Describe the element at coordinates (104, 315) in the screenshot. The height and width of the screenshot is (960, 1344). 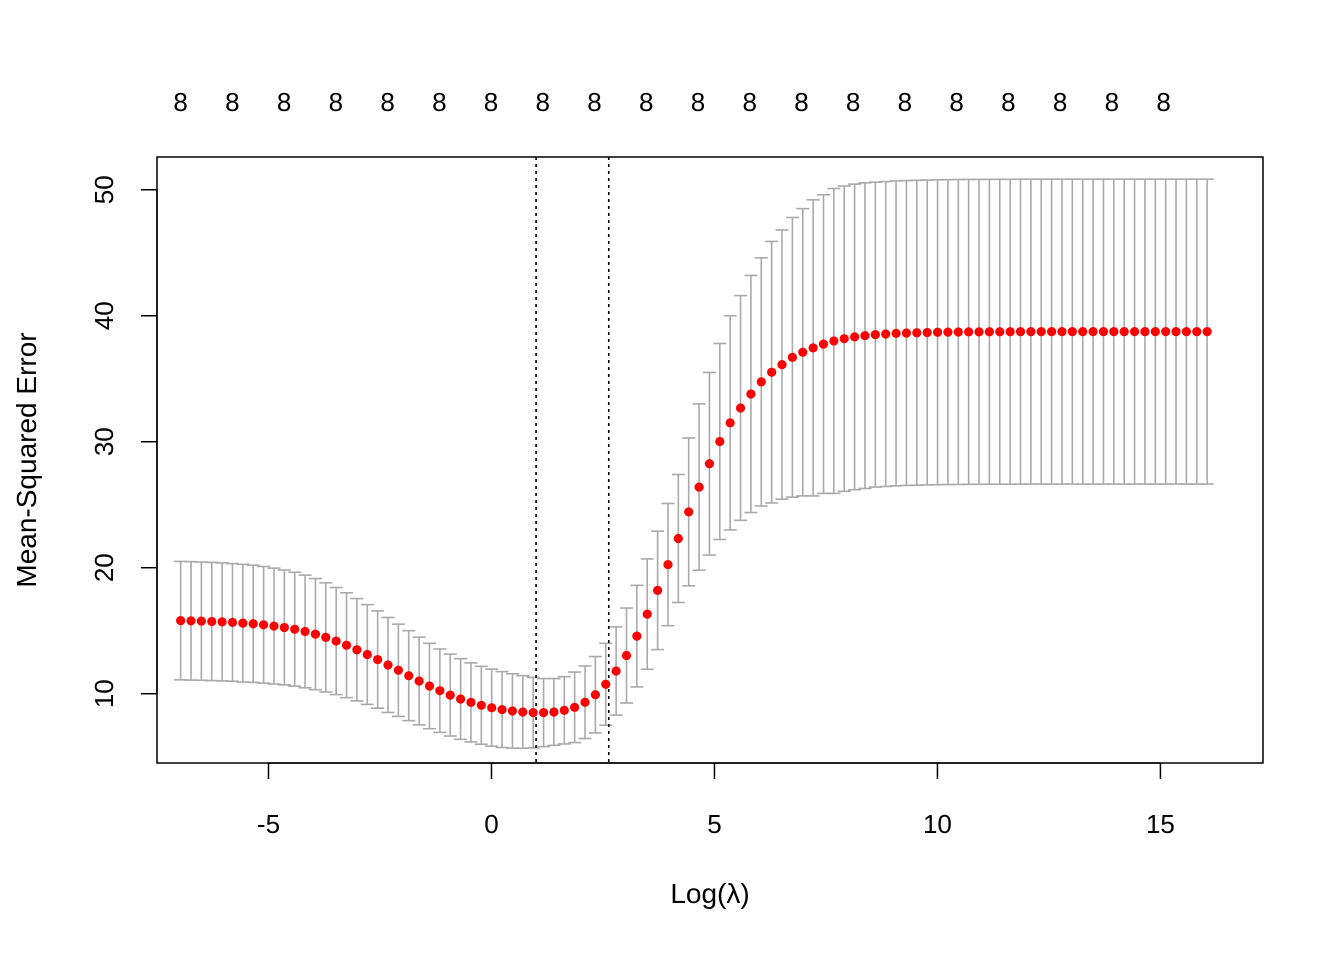
I see `y-tick-label: 40` at that location.